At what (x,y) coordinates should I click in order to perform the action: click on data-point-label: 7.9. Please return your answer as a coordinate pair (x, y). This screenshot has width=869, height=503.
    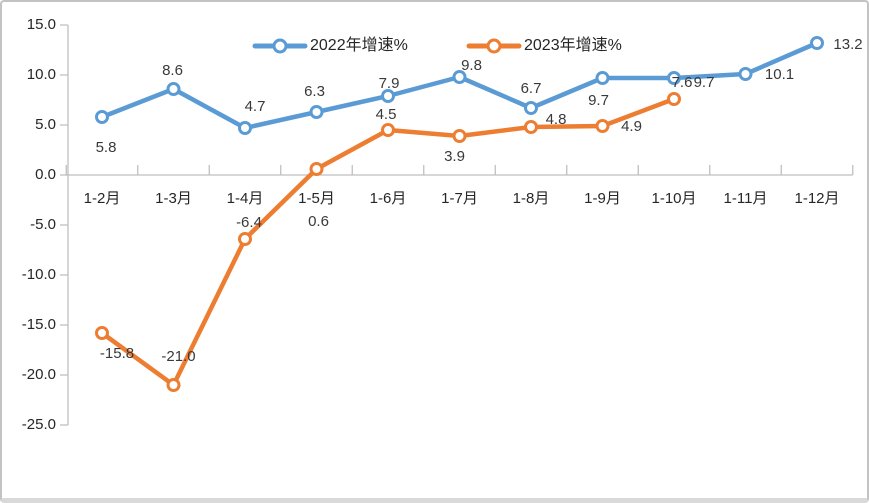
    Looking at the image, I should click on (389, 83).